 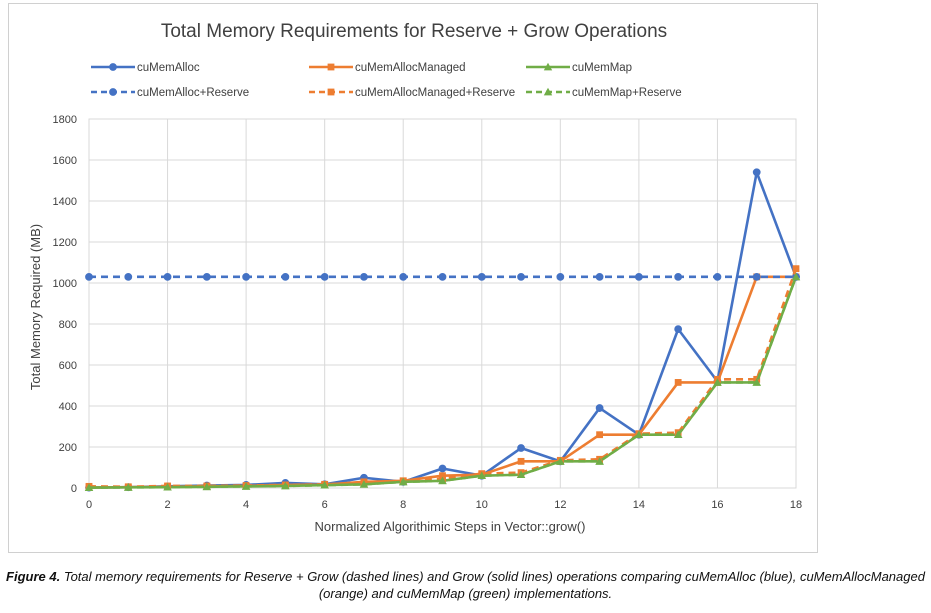 What do you see at coordinates (68, 325) in the screenshot?
I see `y-tick-label: 800` at bounding box center [68, 325].